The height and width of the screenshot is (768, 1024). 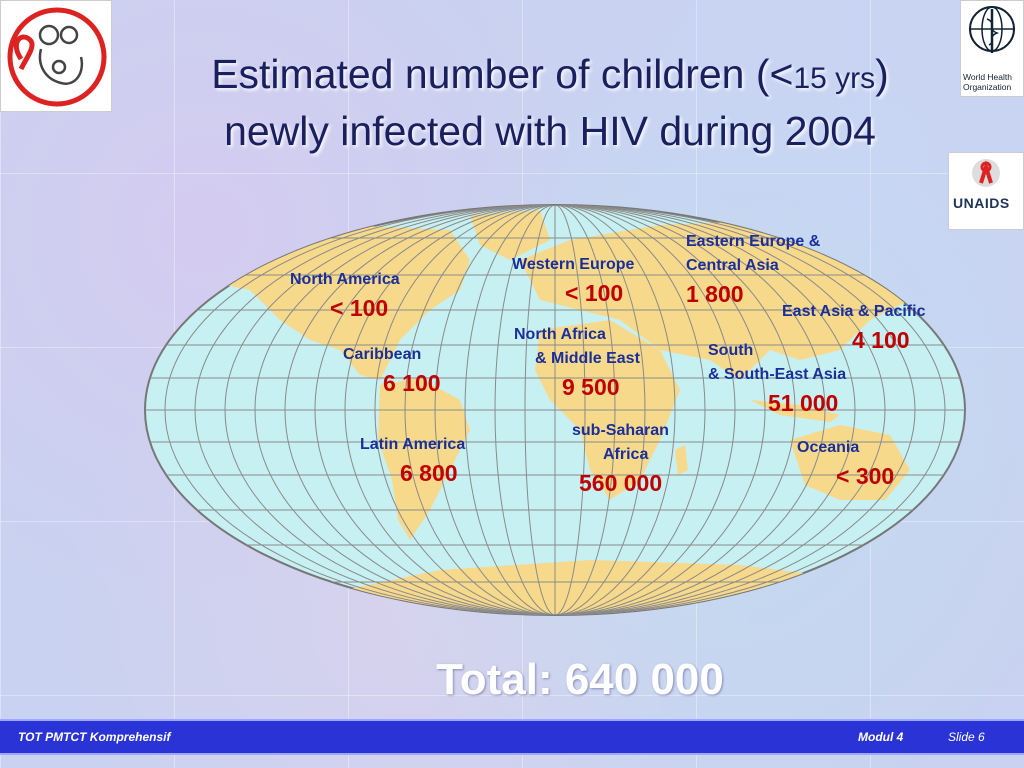 What do you see at coordinates (986, 191) in the screenshot?
I see `unaids-logo: UNAIDS` at bounding box center [986, 191].